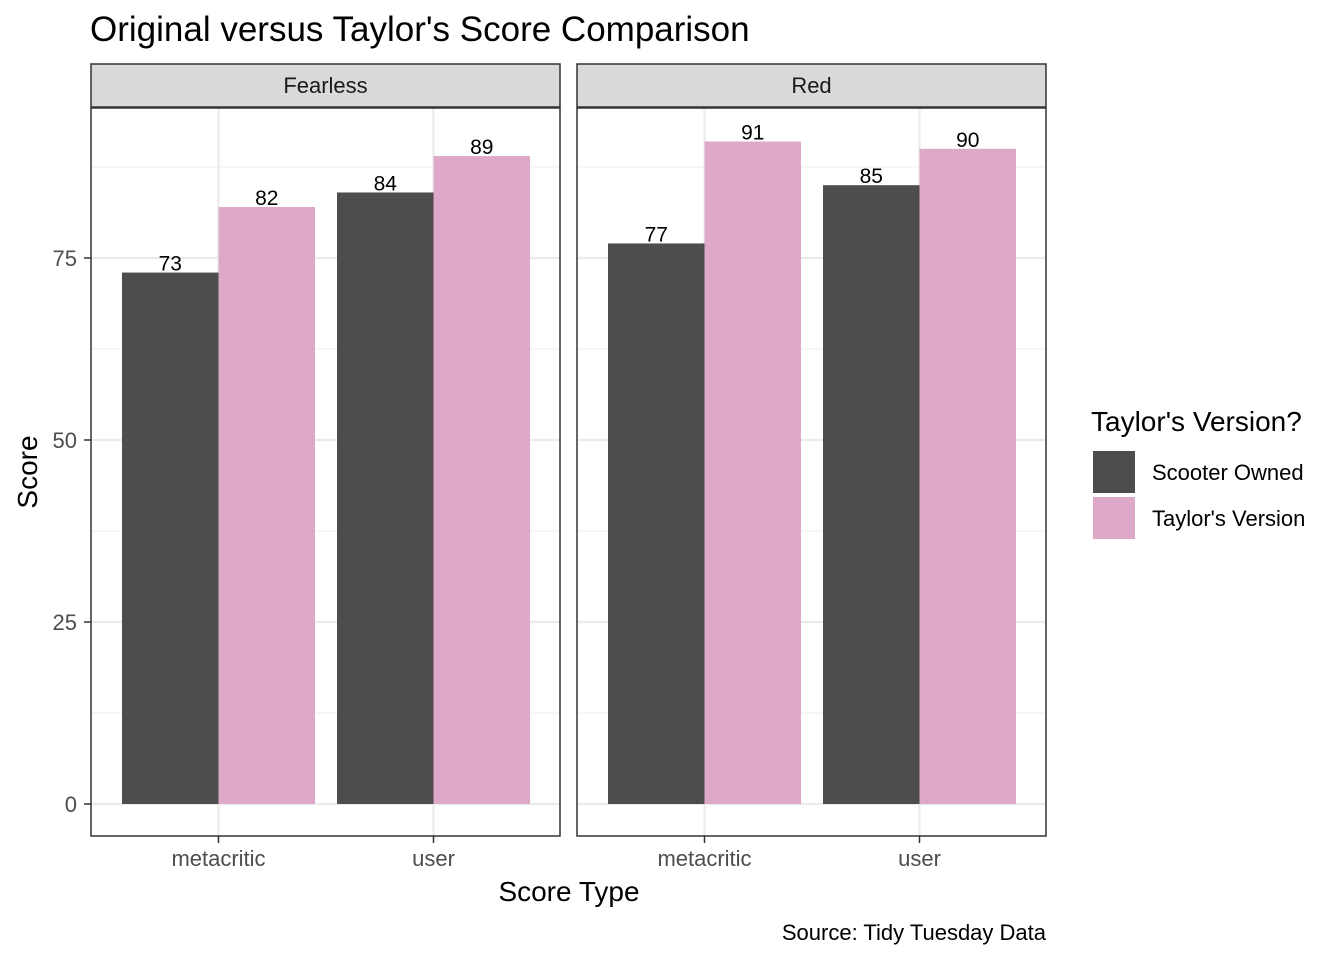 The height and width of the screenshot is (960, 1344). Describe the element at coordinates (27, 471) in the screenshot. I see `y-axis-title: Score` at that location.